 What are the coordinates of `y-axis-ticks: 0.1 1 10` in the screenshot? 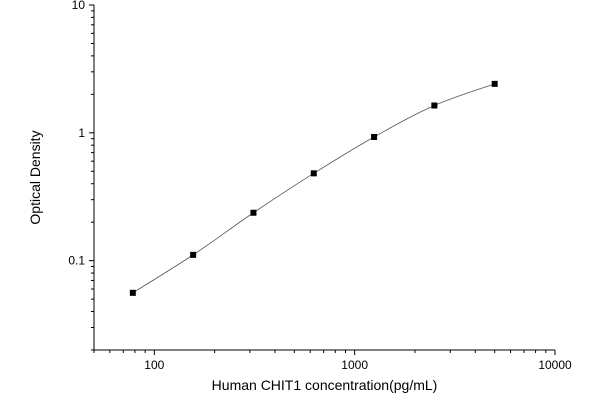 It's located at (81, 175).